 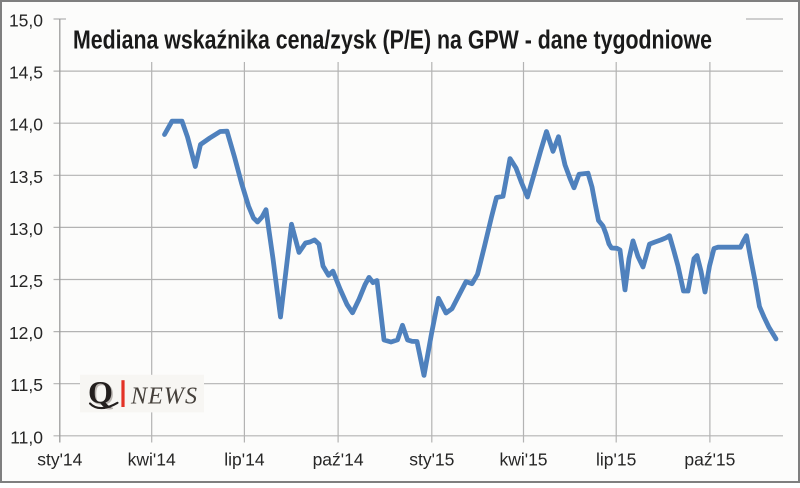 I want to click on svg-text: kwi'14, so click(x=152, y=460).